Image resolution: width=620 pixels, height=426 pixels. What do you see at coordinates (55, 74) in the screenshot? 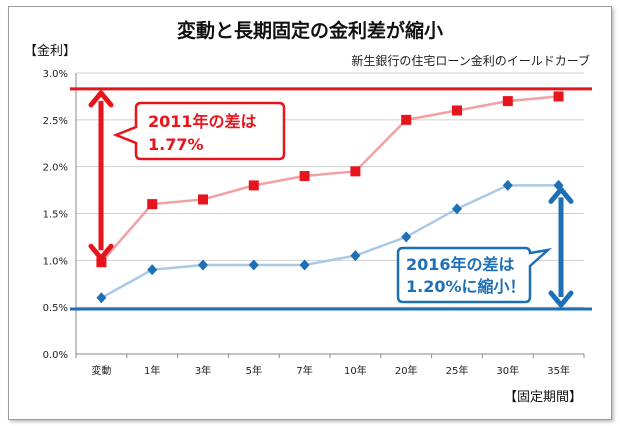
I see `y-tick-label: 3.0%` at bounding box center [55, 74].